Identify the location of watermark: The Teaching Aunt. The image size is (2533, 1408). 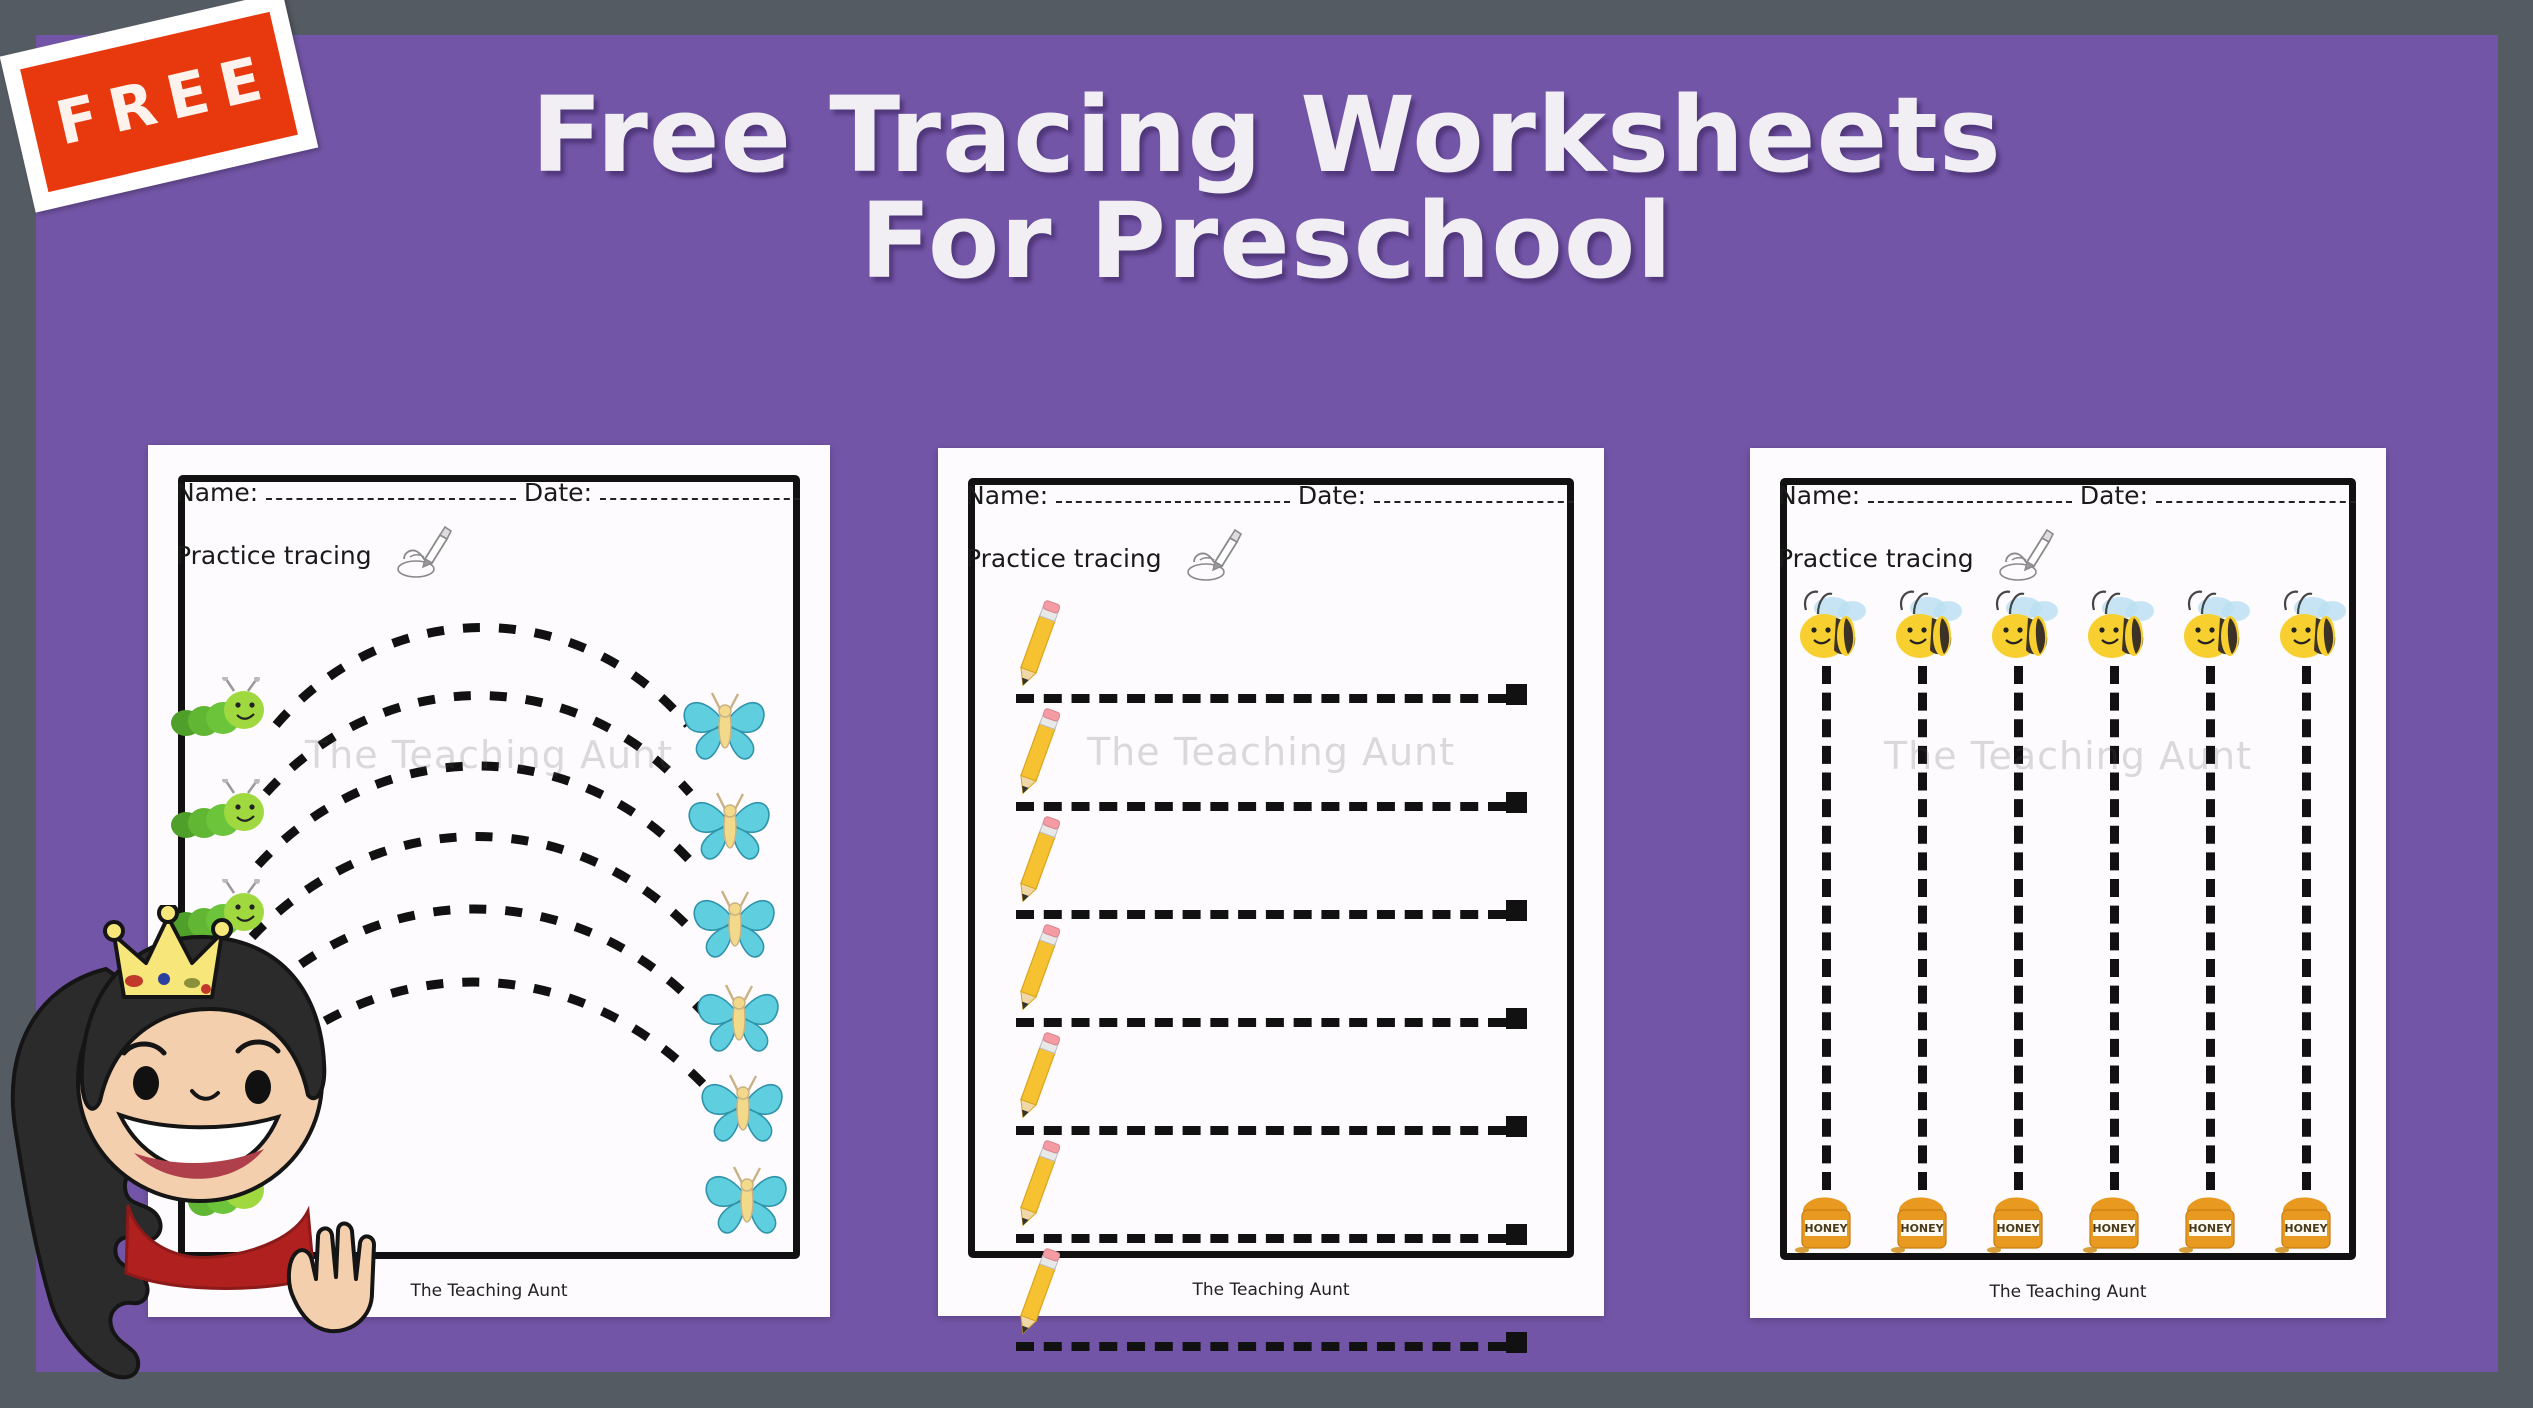
(2068, 756).